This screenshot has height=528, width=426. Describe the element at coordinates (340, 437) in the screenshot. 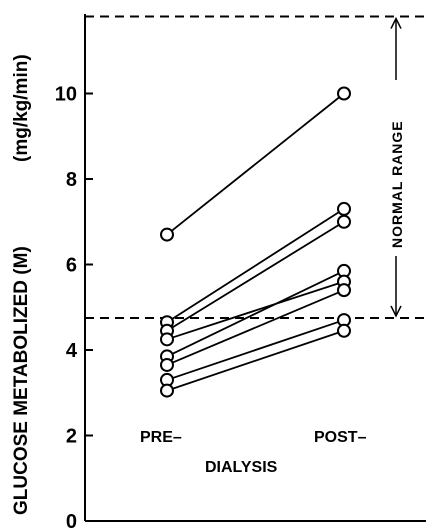

I see `category-label-post: POST–` at that location.